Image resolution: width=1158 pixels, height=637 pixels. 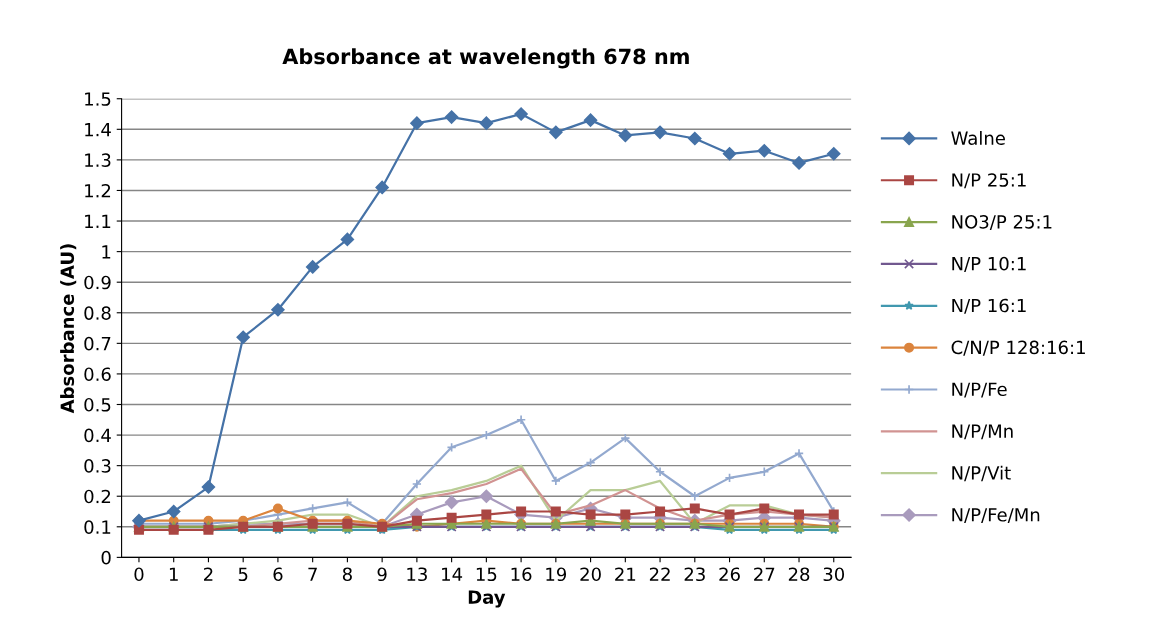 What do you see at coordinates (98, 160) in the screenshot?
I see `y-tick-label: 1.3` at bounding box center [98, 160].